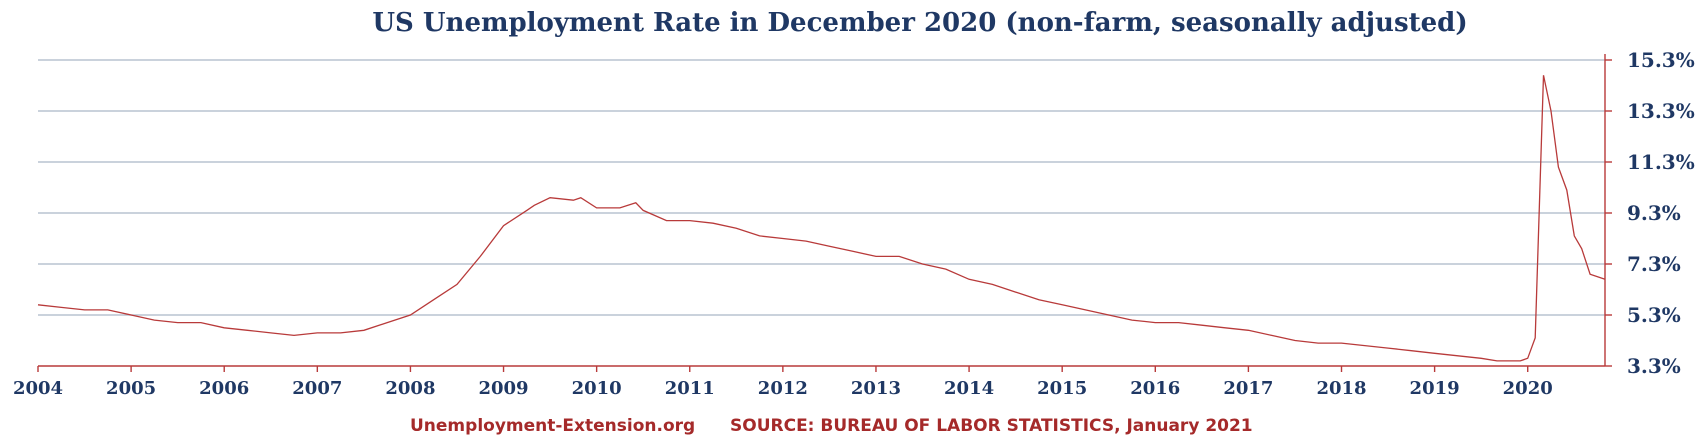  Describe the element at coordinates (1654, 315) in the screenshot. I see `y-tick-label: 5.3%` at that location.